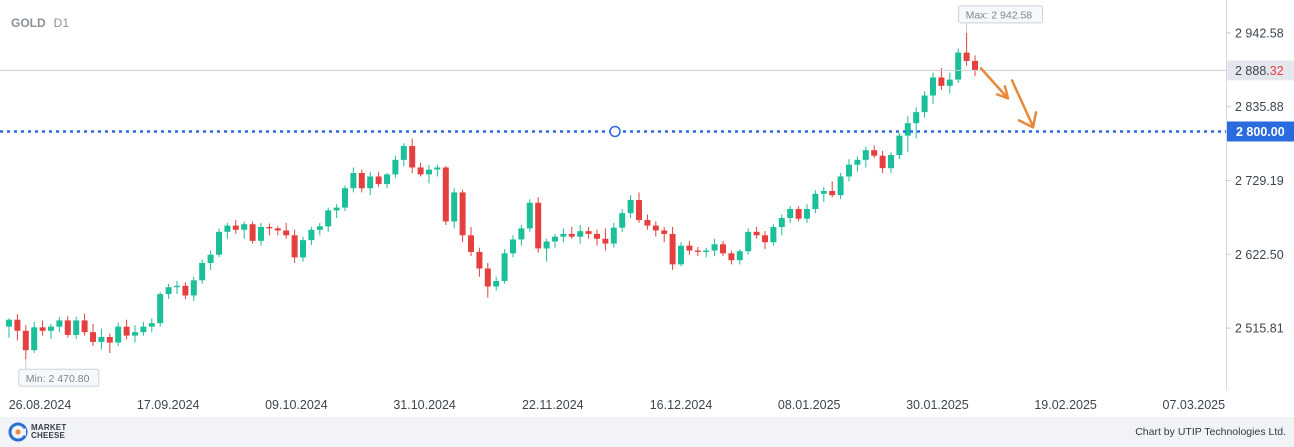 The image size is (1294, 447). Describe the element at coordinates (1008, 98) in the screenshot. I see `down-arrow-annotation` at that location.